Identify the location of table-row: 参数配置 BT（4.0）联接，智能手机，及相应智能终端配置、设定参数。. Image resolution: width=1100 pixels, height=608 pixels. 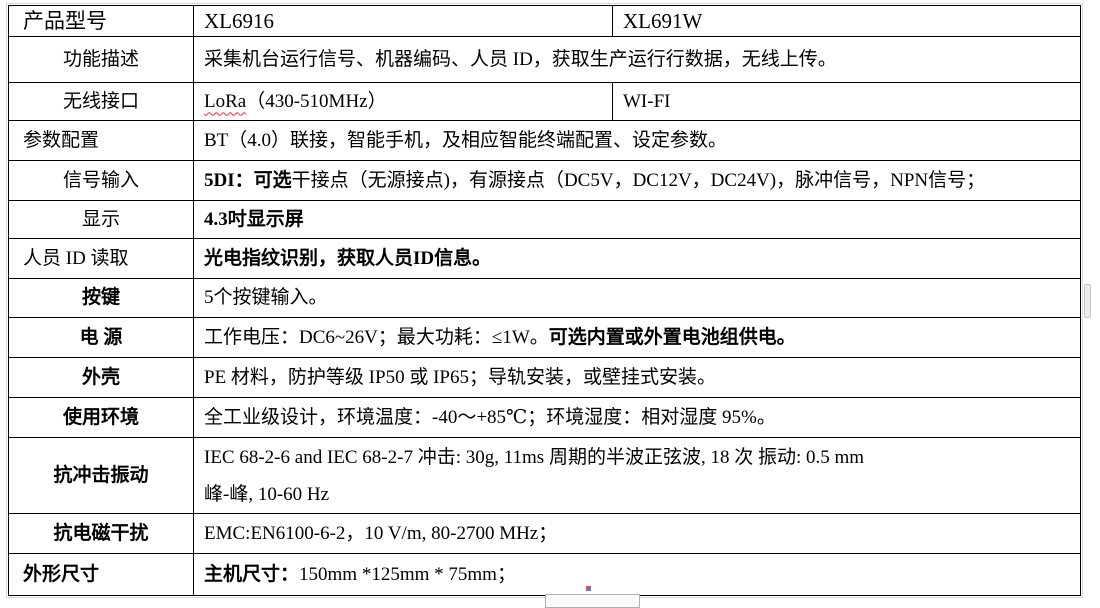
(544, 140).